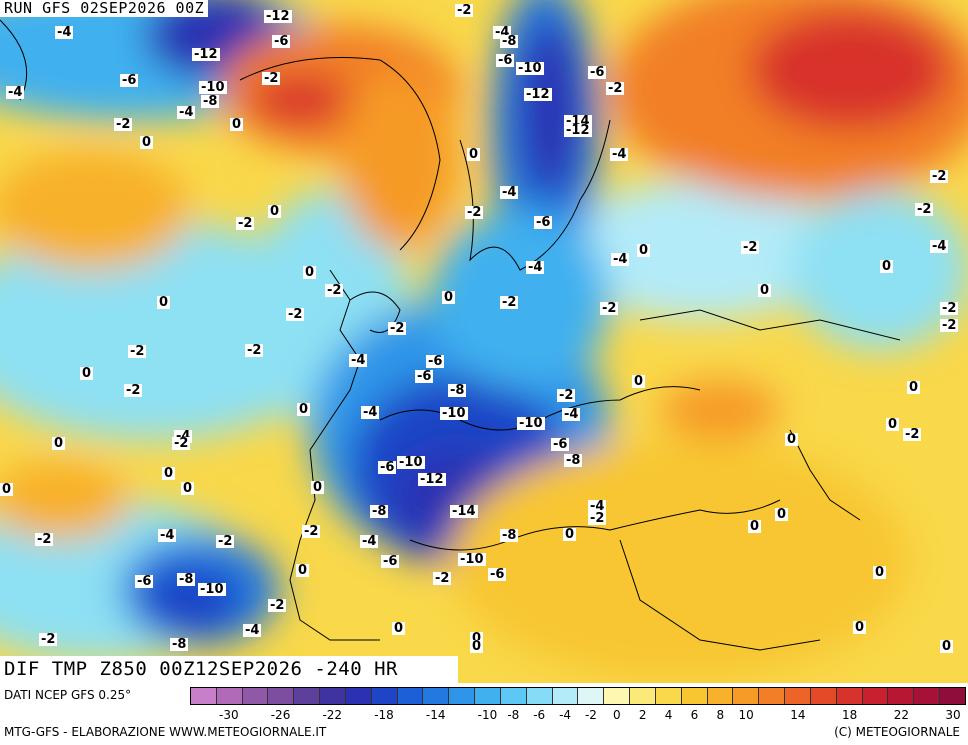 The image size is (968, 745). I want to click on data-source: DATI NCEP GFS 0.25°, so click(68, 695).